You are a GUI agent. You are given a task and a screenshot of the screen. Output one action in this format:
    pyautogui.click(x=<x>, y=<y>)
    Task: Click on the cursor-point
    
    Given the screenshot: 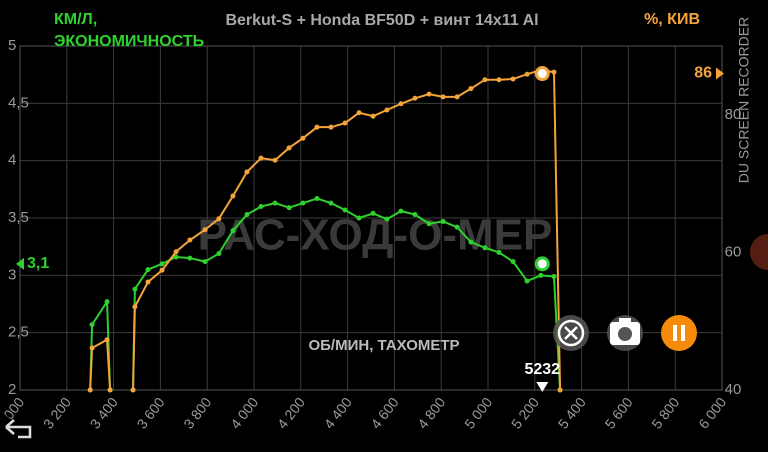 What is the action you would take?
    pyautogui.click(x=542, y=74)
    